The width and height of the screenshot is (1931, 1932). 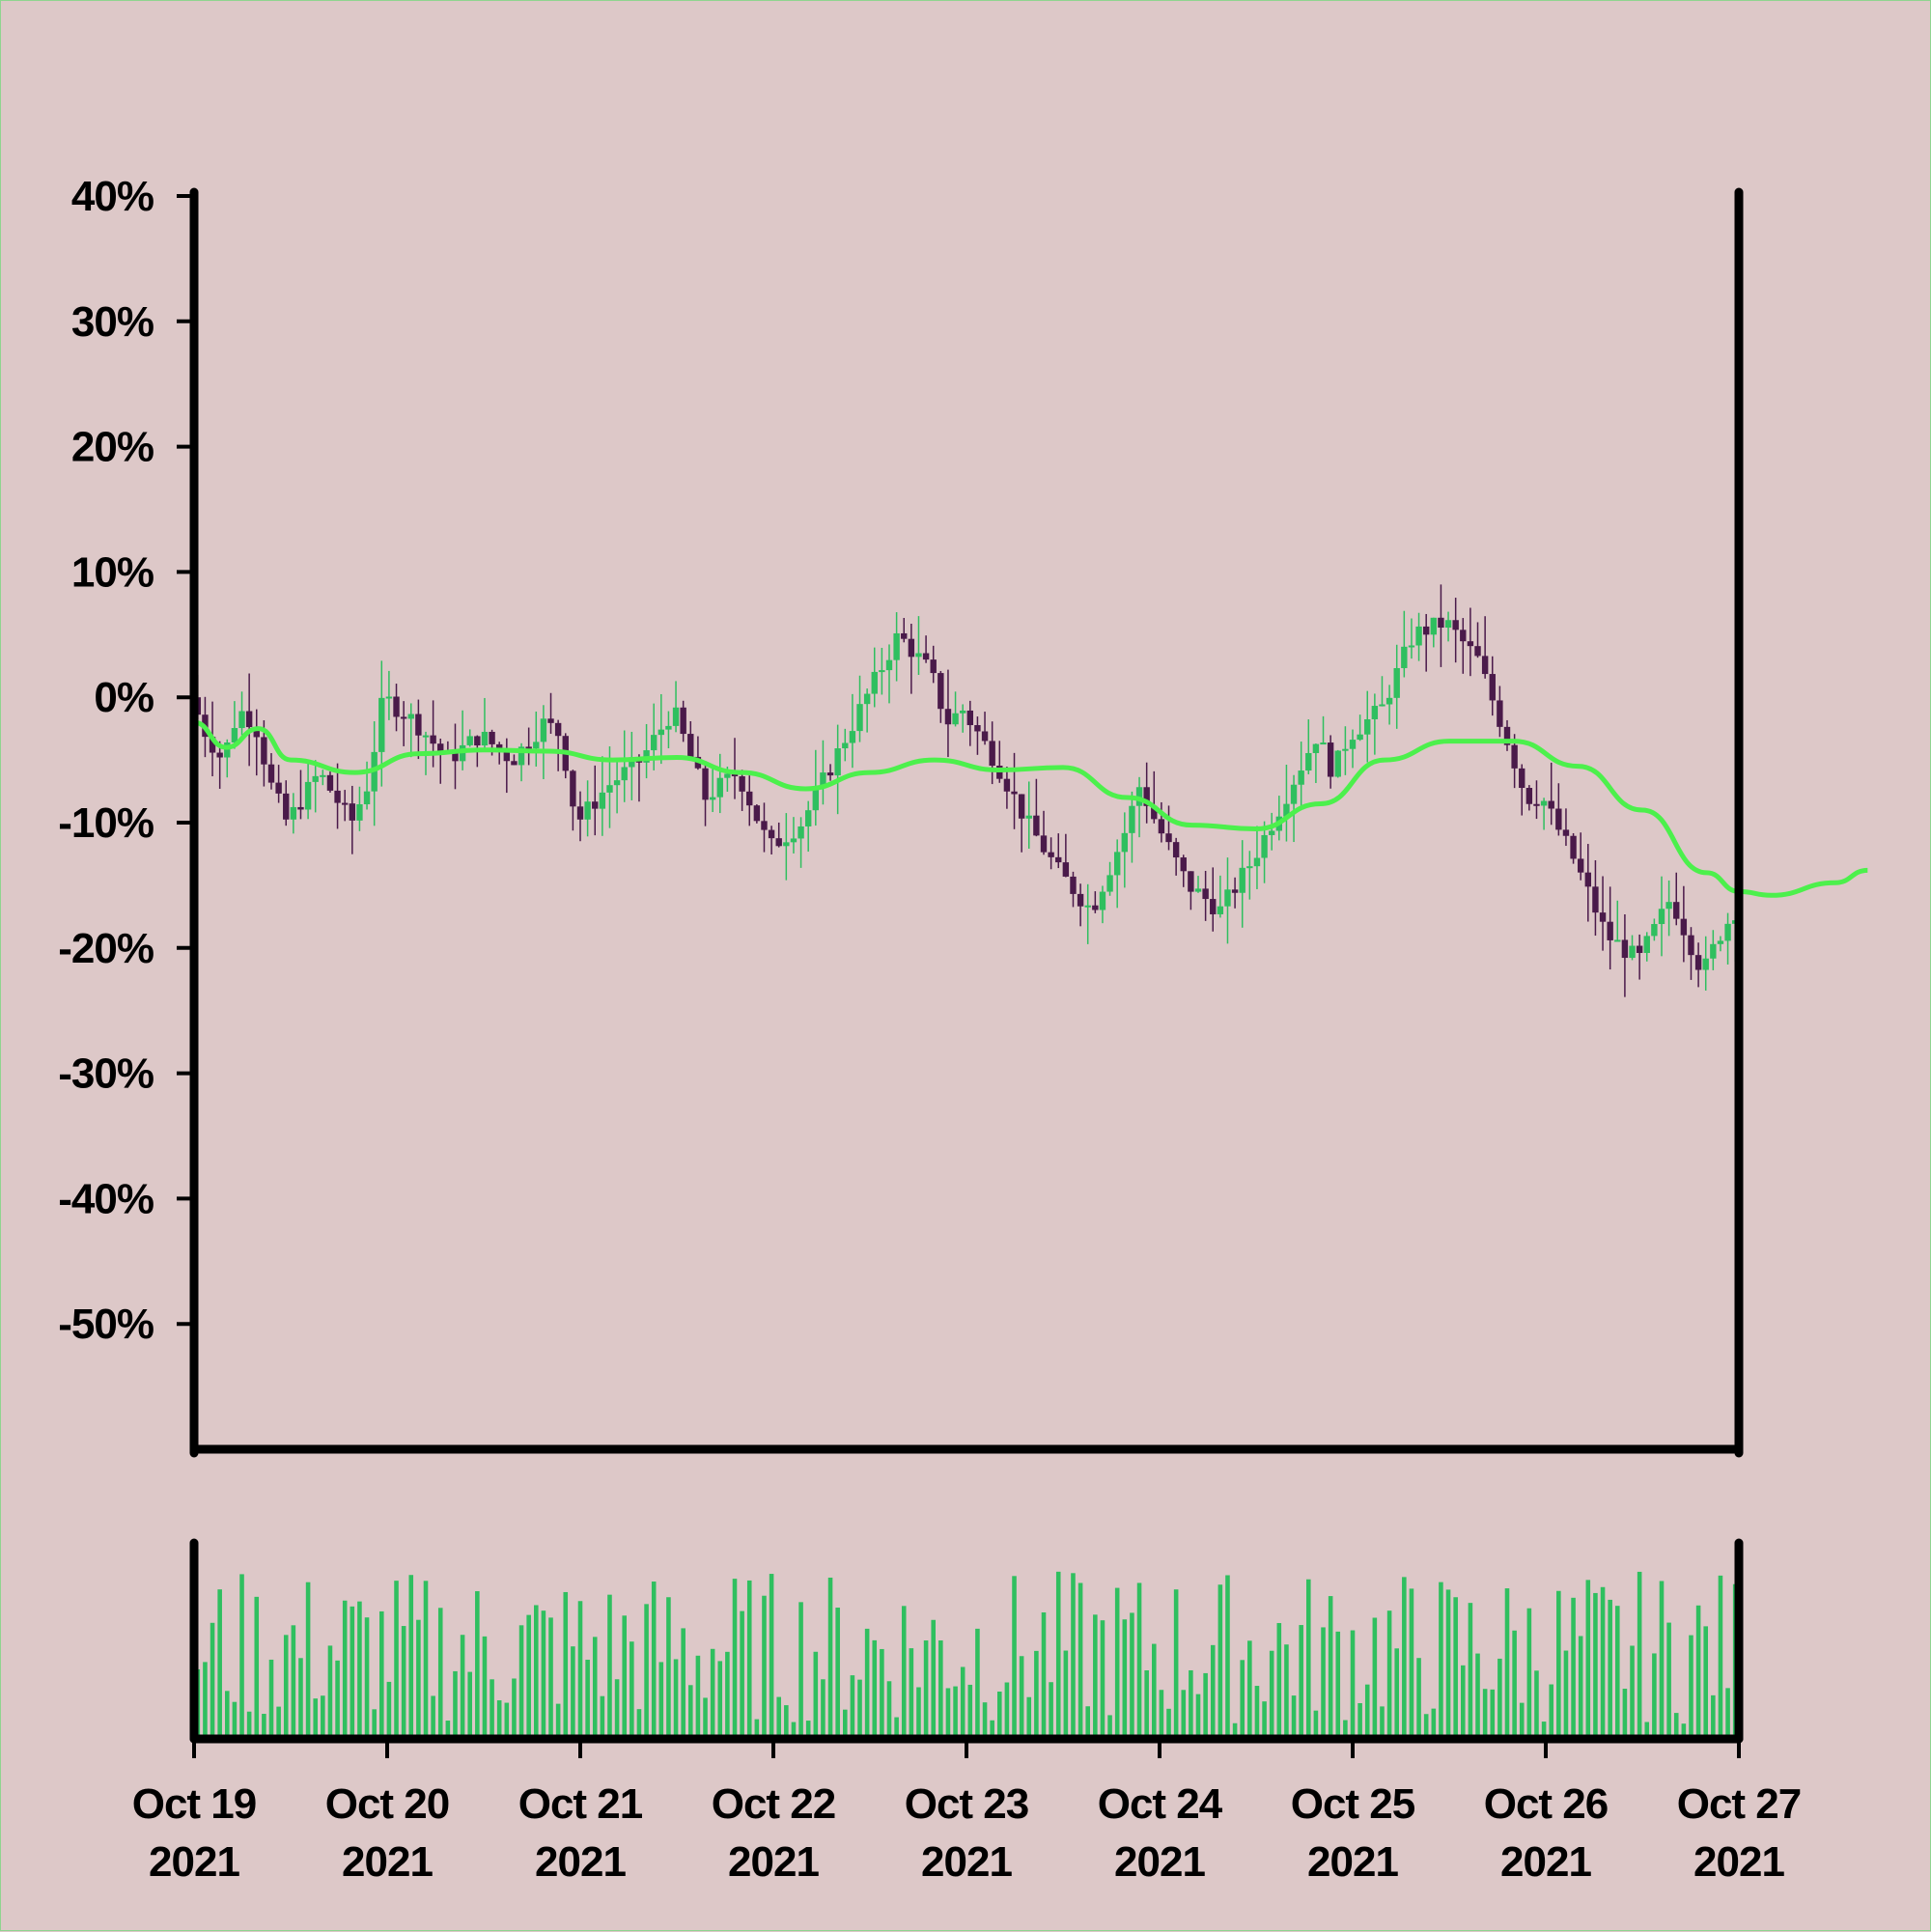 What do you see at coordinates (1739, 1804) in the screenshot?
I see `x-tick-label-date: Oct 27` at bounding box center [1739, 1804].